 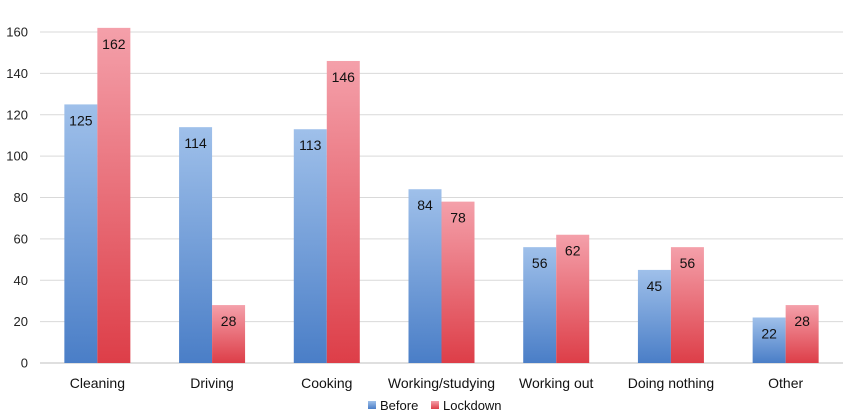 What do you see at coordinates (399, 405) in the screenshot?
I see `legend-label-before: Before` at bounding box center [399, 405].